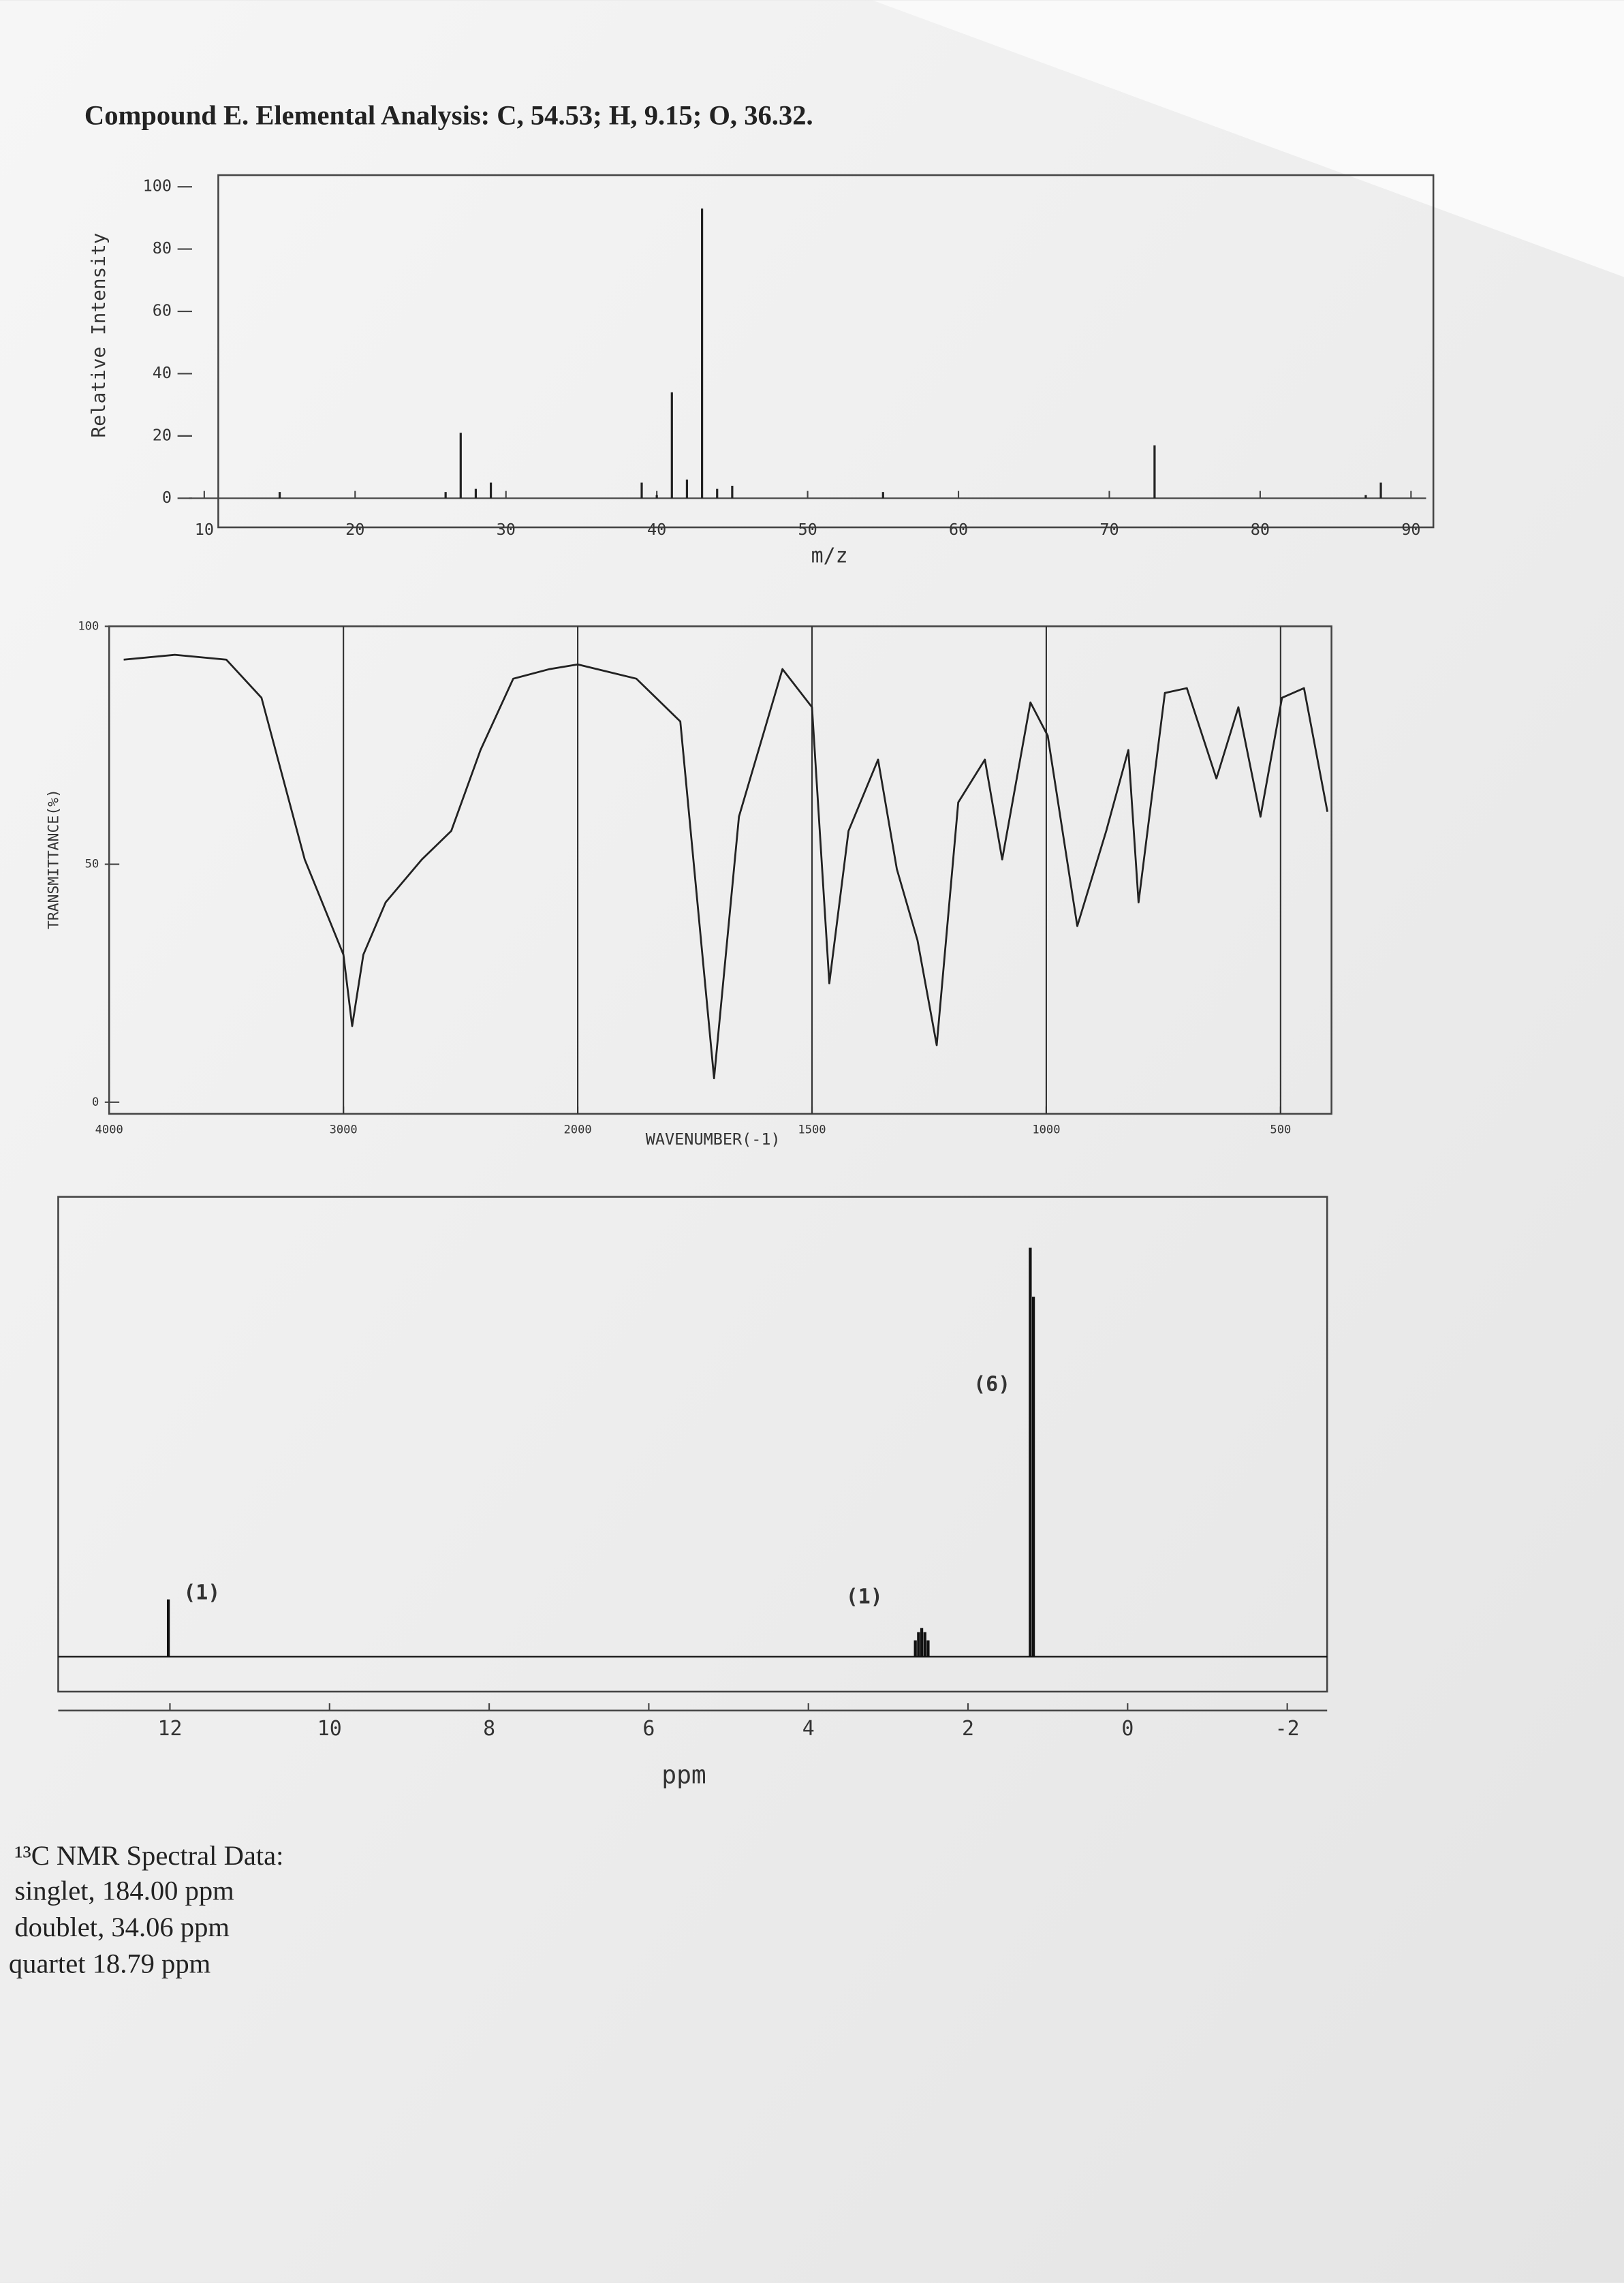 This screenshot has height=2283, width=1624. What do you see at coordinates (1260, 529) in the screenshot?
I see `x-tick-label: 80` at bounding box center [1260, 529].